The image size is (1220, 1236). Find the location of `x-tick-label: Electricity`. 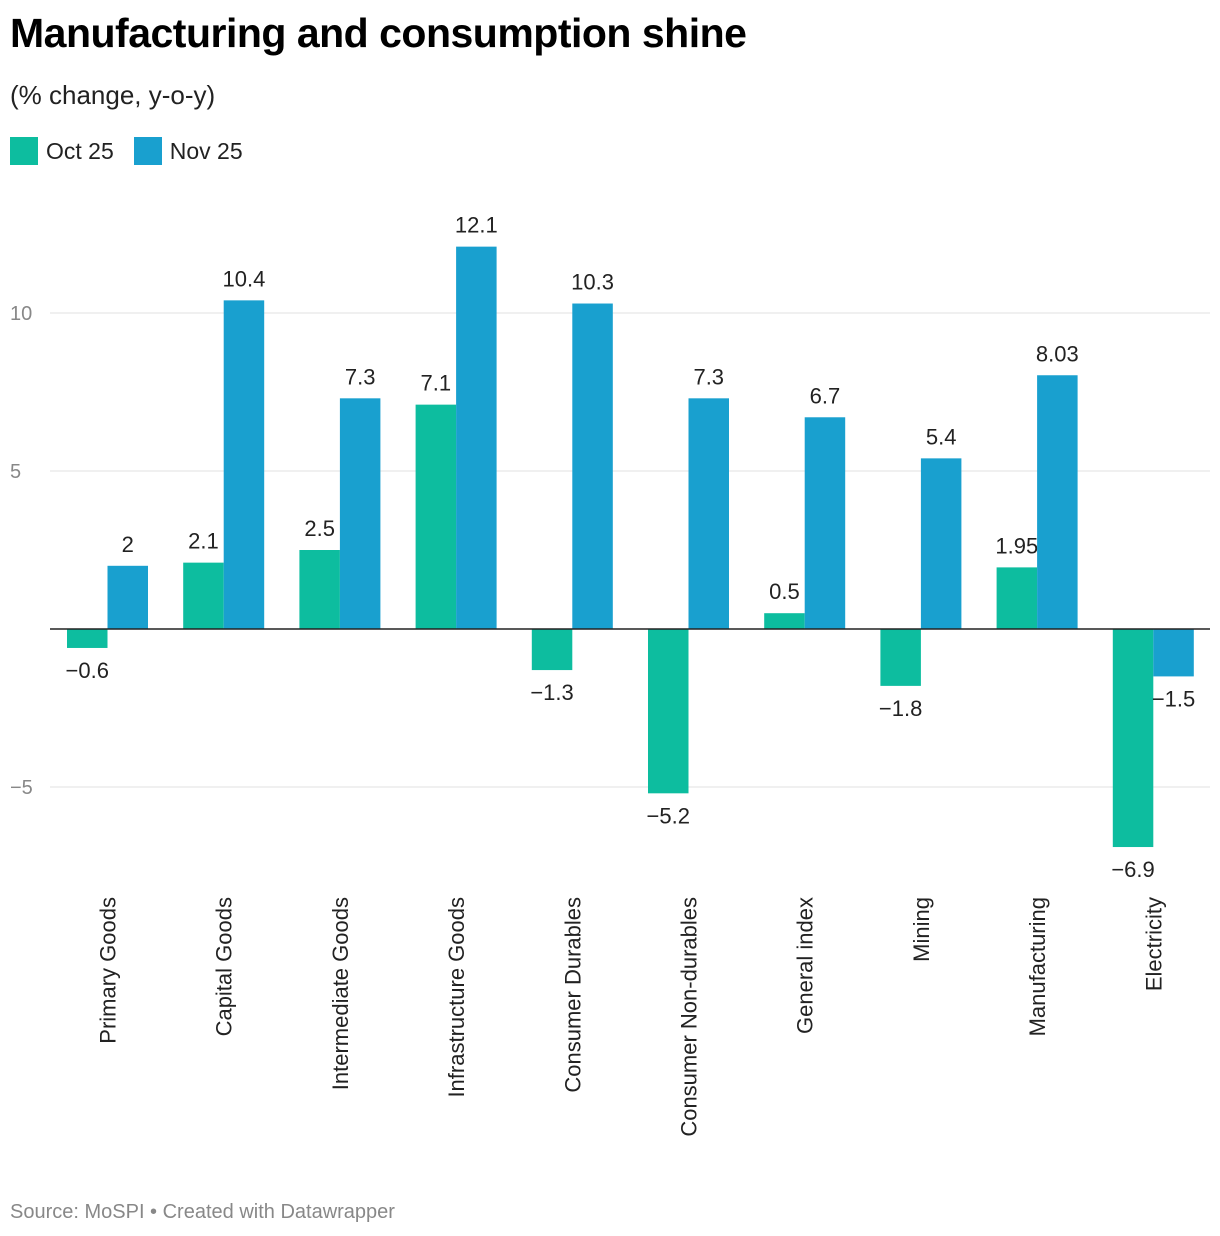

x-tick-label: Electricity is located at coordinates (1153, 944).